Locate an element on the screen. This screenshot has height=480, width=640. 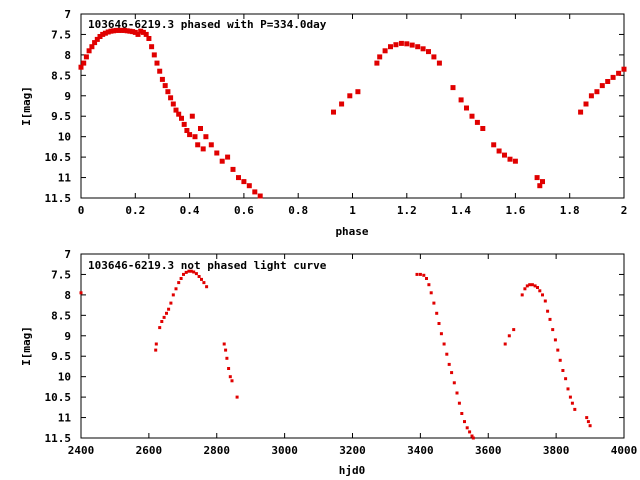
x-tick-label: 0.4 is located at coordinates (190, 210).